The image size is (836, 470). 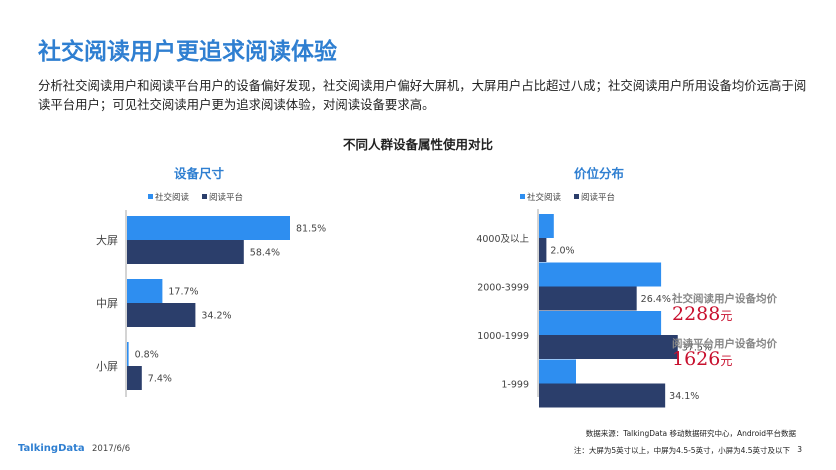 What do you see at coordinates (696, 314) in the screenshot?
I see `note-value-social-number: 2288` at bounding box center [696, 314].